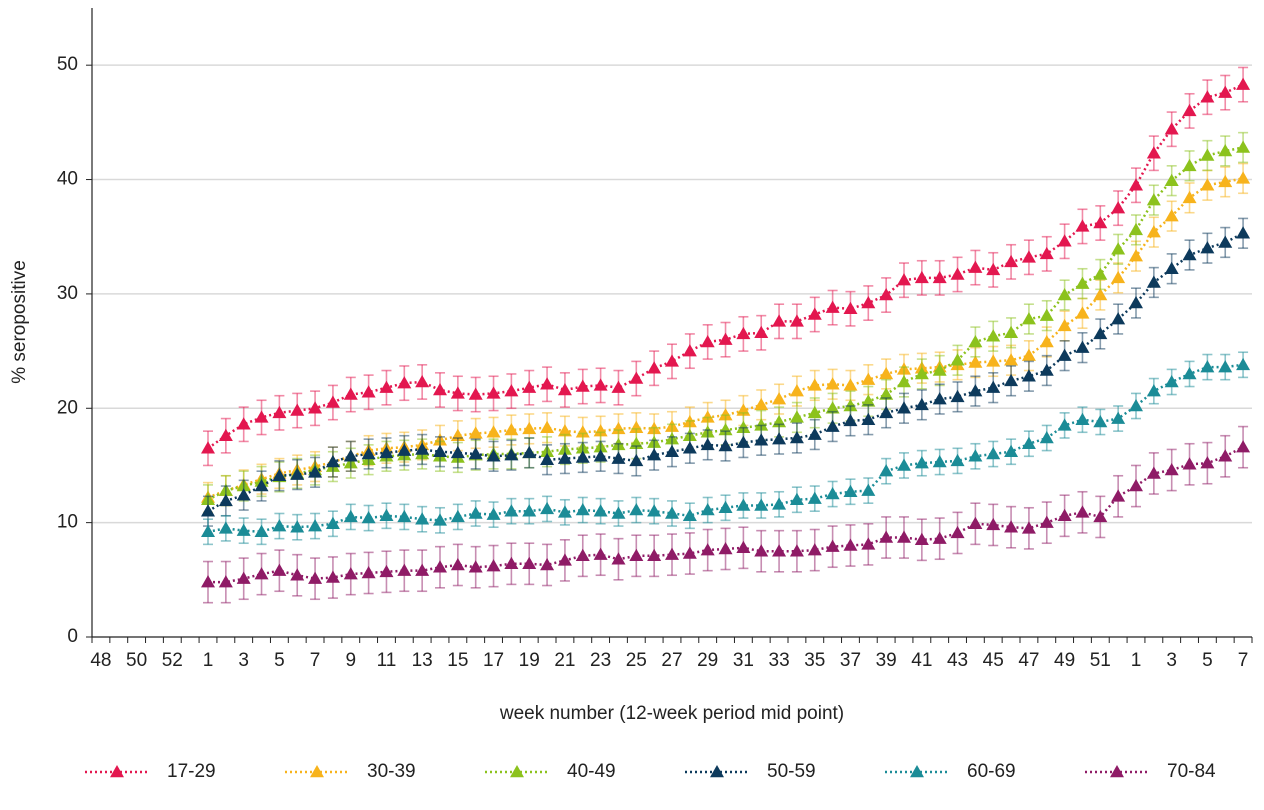 The height and width of the screenshot is (810, 1264). Describe the element at coordinates (1064, 660) in the screenshot. I see `x-tick-label: 49` at that location.